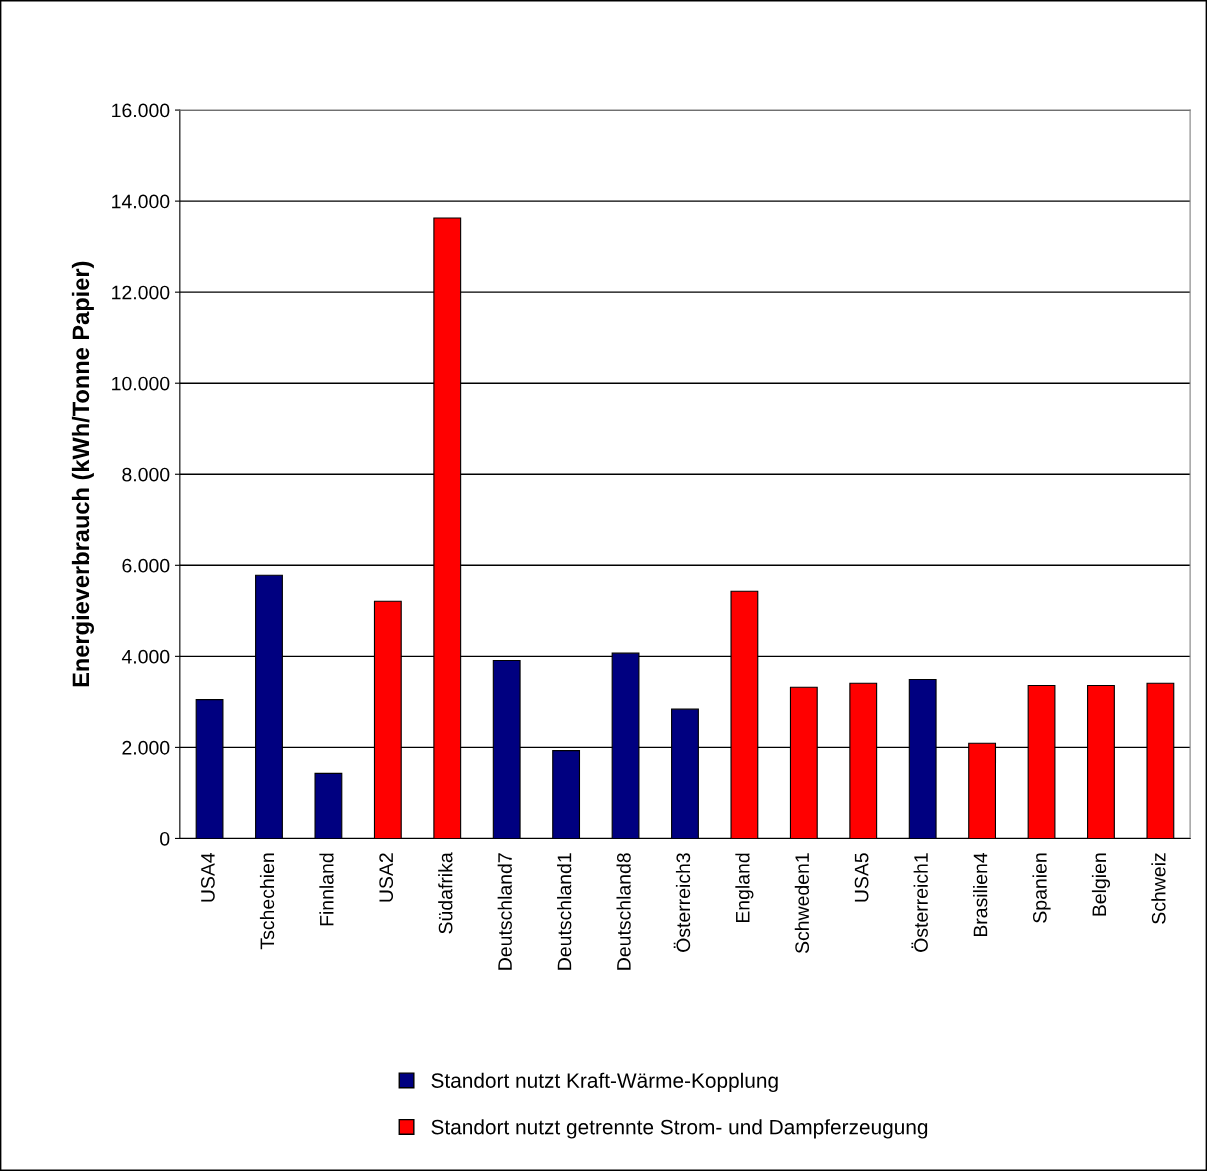  Describe the element at coordinates (386, 877) in the screenshot. I see `x-tick-label: USA2` at that location.